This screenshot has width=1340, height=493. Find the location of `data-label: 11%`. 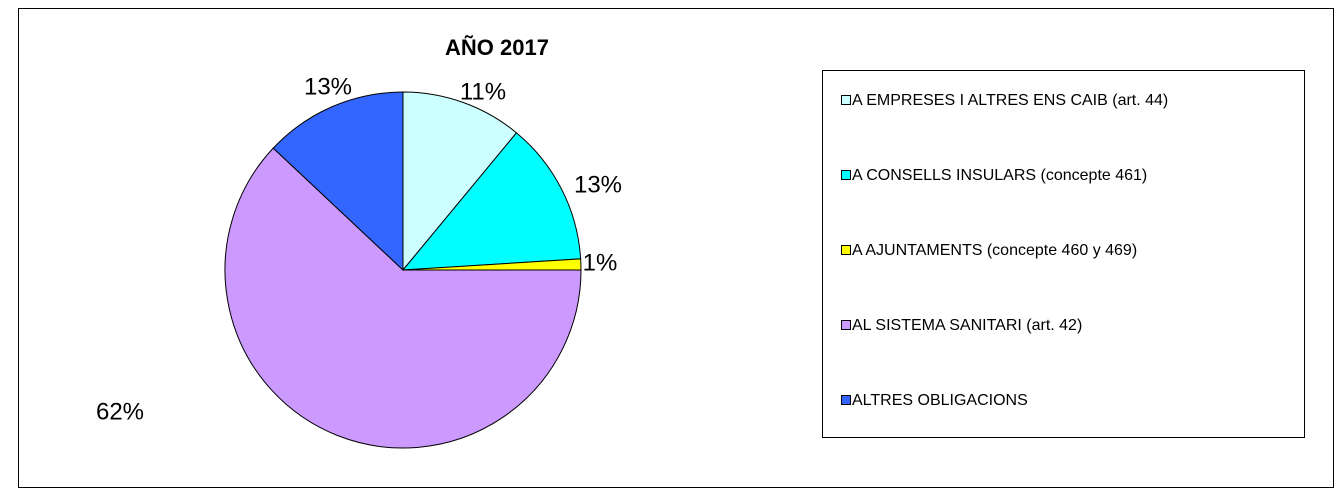

data-label: 11% is located at coordinates (483, 91).